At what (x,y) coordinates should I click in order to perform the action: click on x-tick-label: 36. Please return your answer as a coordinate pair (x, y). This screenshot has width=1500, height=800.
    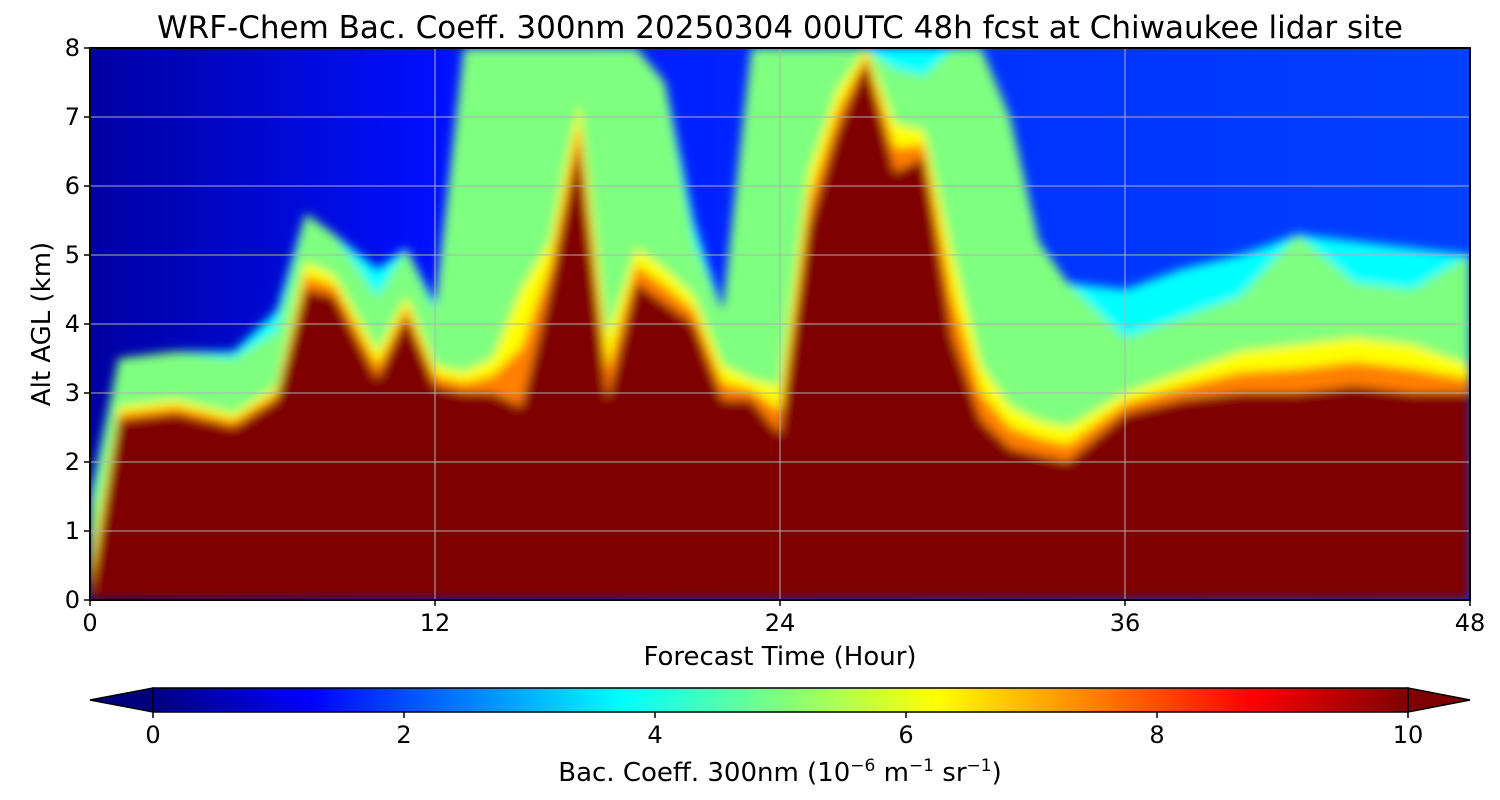
    Looking at the image, I should click on (1125, 623).